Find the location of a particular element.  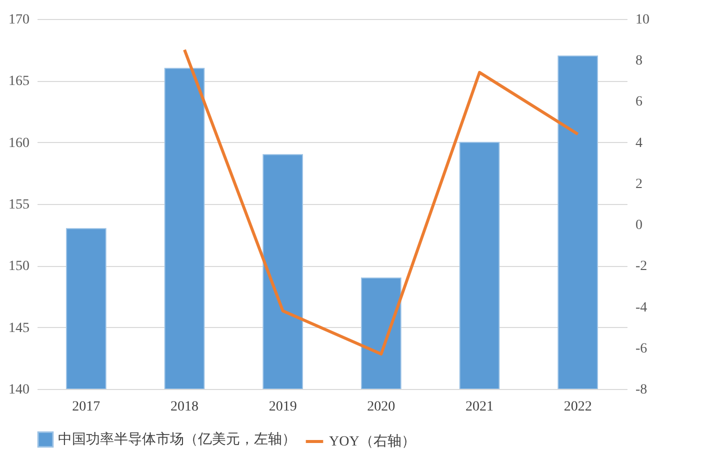

y2-tick-label: -2 is located at coordinates (642, 266).